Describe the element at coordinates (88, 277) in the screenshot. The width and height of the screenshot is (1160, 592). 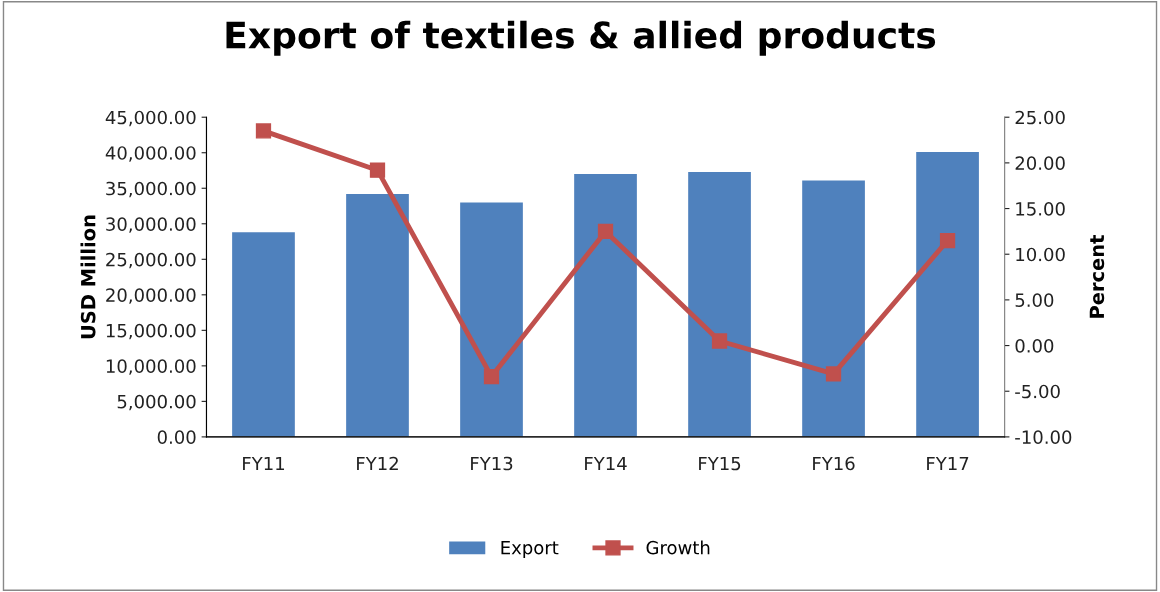
I see `y-axis-title: USD Million` at that location.